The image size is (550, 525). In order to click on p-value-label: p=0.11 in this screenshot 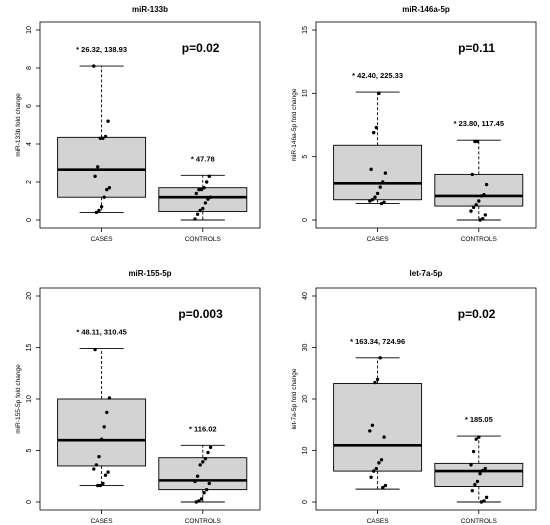, I will do `click(476, 48)`.